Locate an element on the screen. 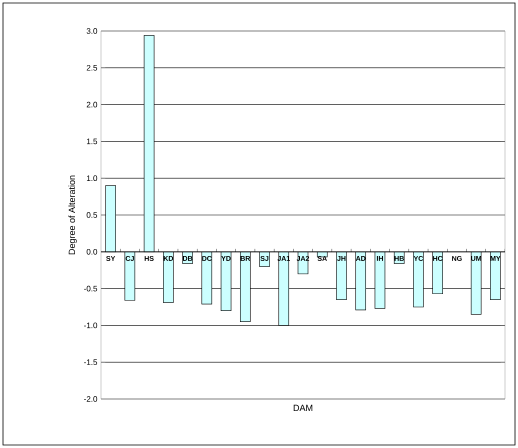 The height and width of the screenshot is (448, 518). y-tick-label: -1.0 is located at coordinates (91, 325).